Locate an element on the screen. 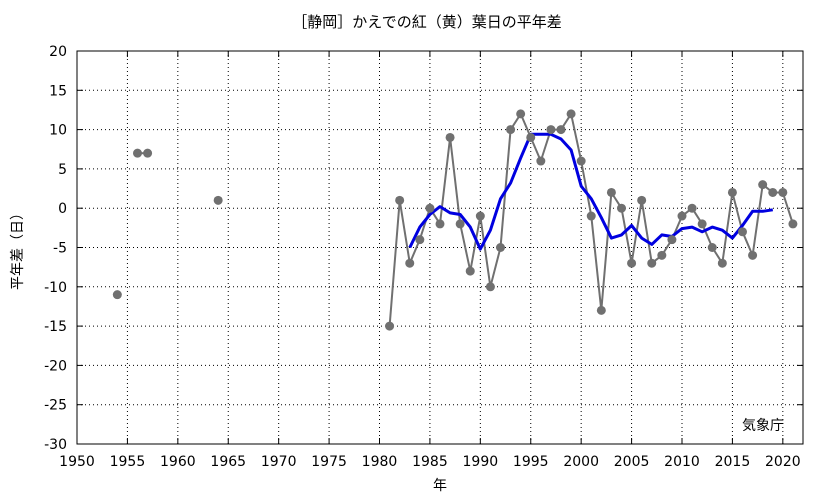 This screenshot has height=498, width=833. credit-label: 気象庁 is located at coordinates (763, 426).